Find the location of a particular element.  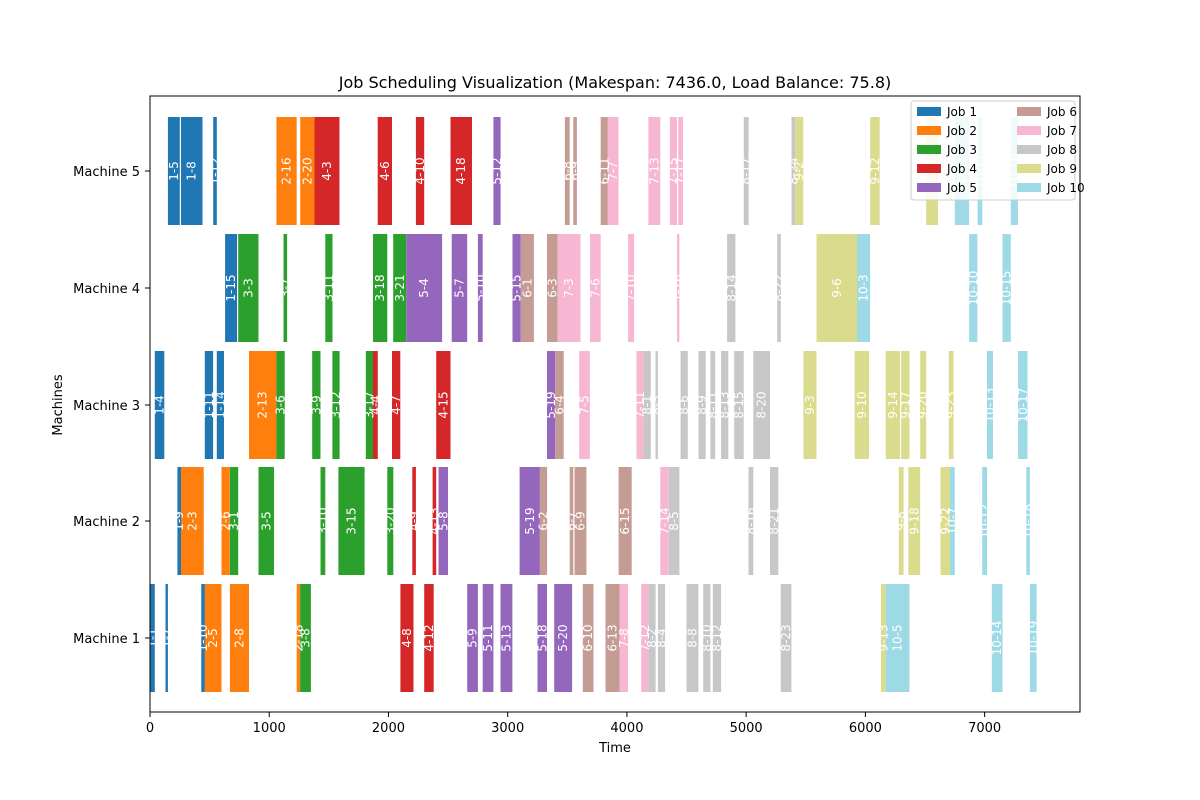

task-label: 10-3 is located at coordinates (864, 287).